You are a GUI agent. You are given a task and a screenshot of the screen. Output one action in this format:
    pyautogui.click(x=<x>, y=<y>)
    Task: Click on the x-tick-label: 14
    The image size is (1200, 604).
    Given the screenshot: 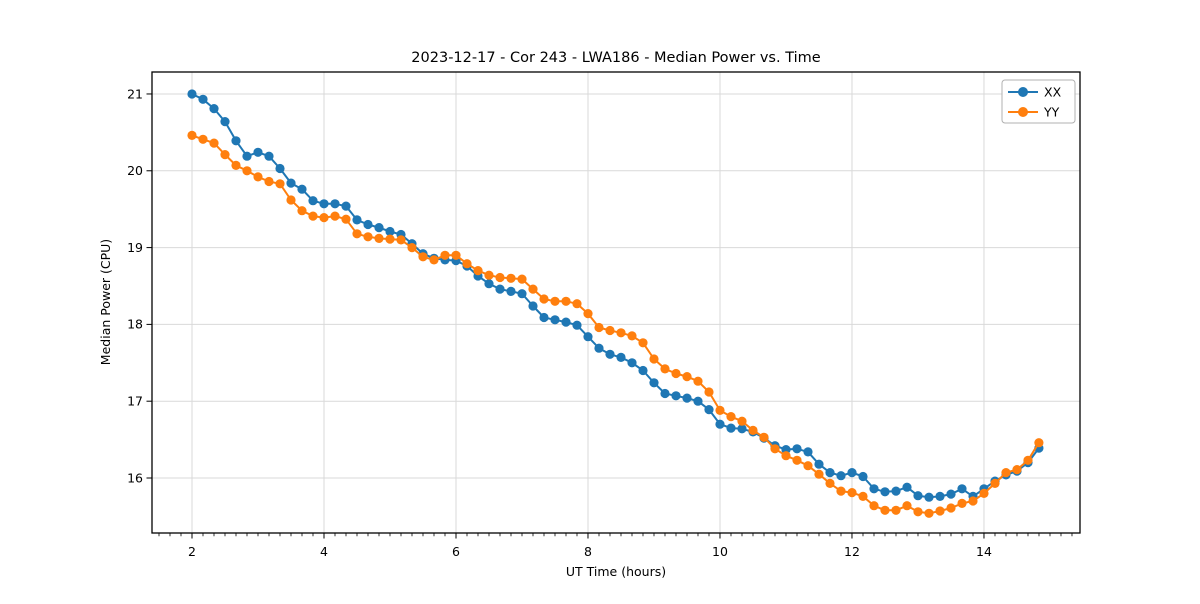 What is the action you would take?
    pyautogui.click(x=984, y=551)
    